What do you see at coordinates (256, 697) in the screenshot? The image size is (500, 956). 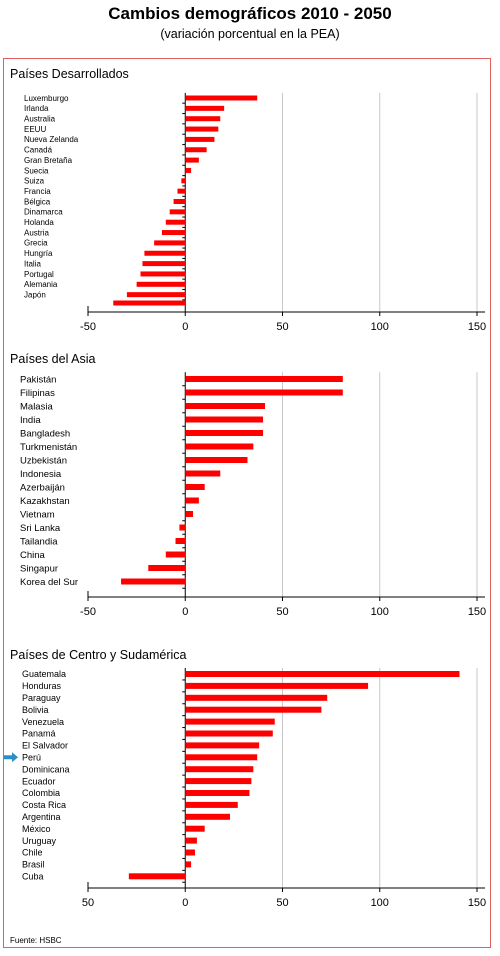 I see `bar-paraguay` at bounding box center [256, 697].